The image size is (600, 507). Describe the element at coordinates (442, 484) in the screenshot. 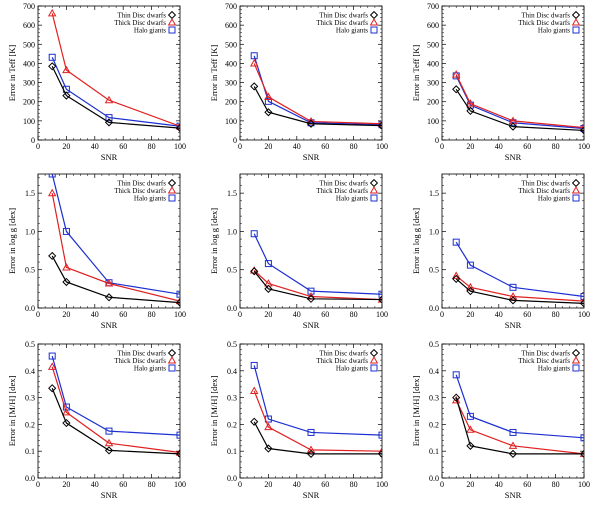

I see `x-tick-label: 0` at that location.